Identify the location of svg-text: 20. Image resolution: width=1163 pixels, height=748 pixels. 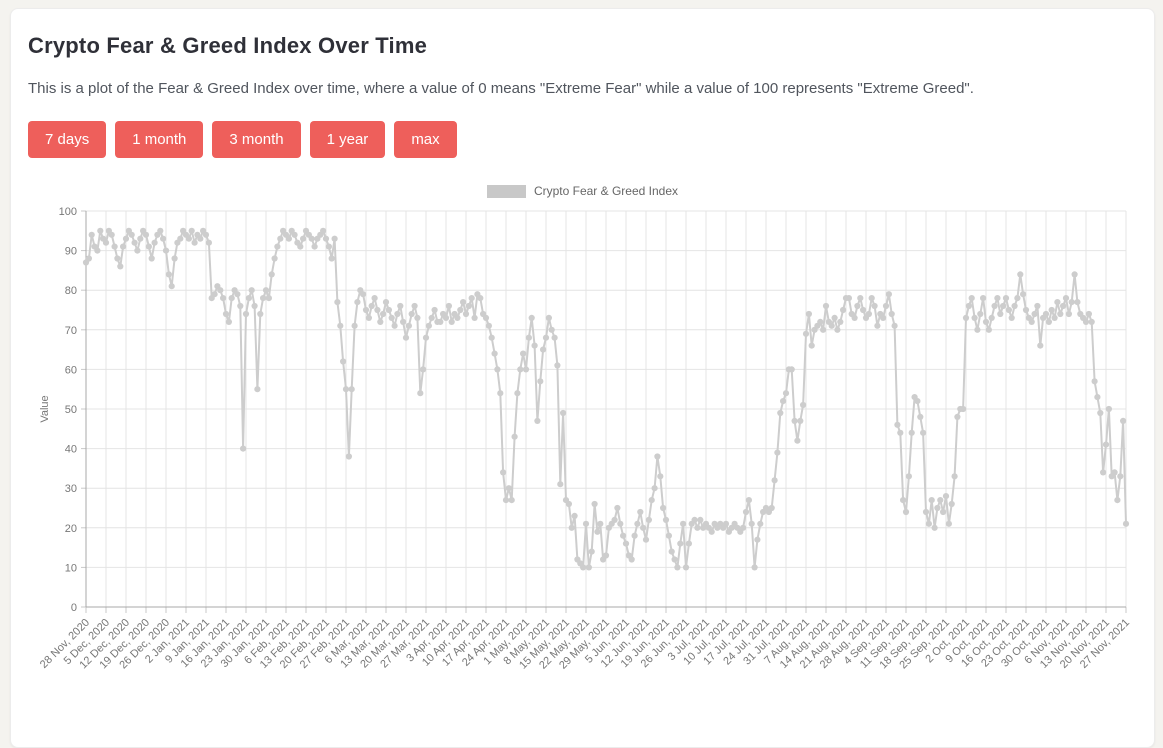
(71, 529).